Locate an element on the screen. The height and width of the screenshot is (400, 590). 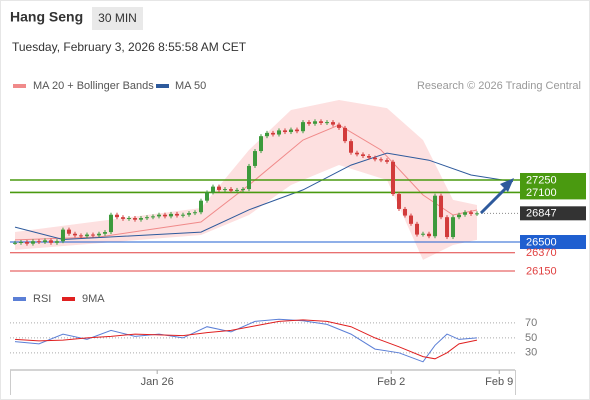
level-label: 26150 is located at coordinates (541, 271).